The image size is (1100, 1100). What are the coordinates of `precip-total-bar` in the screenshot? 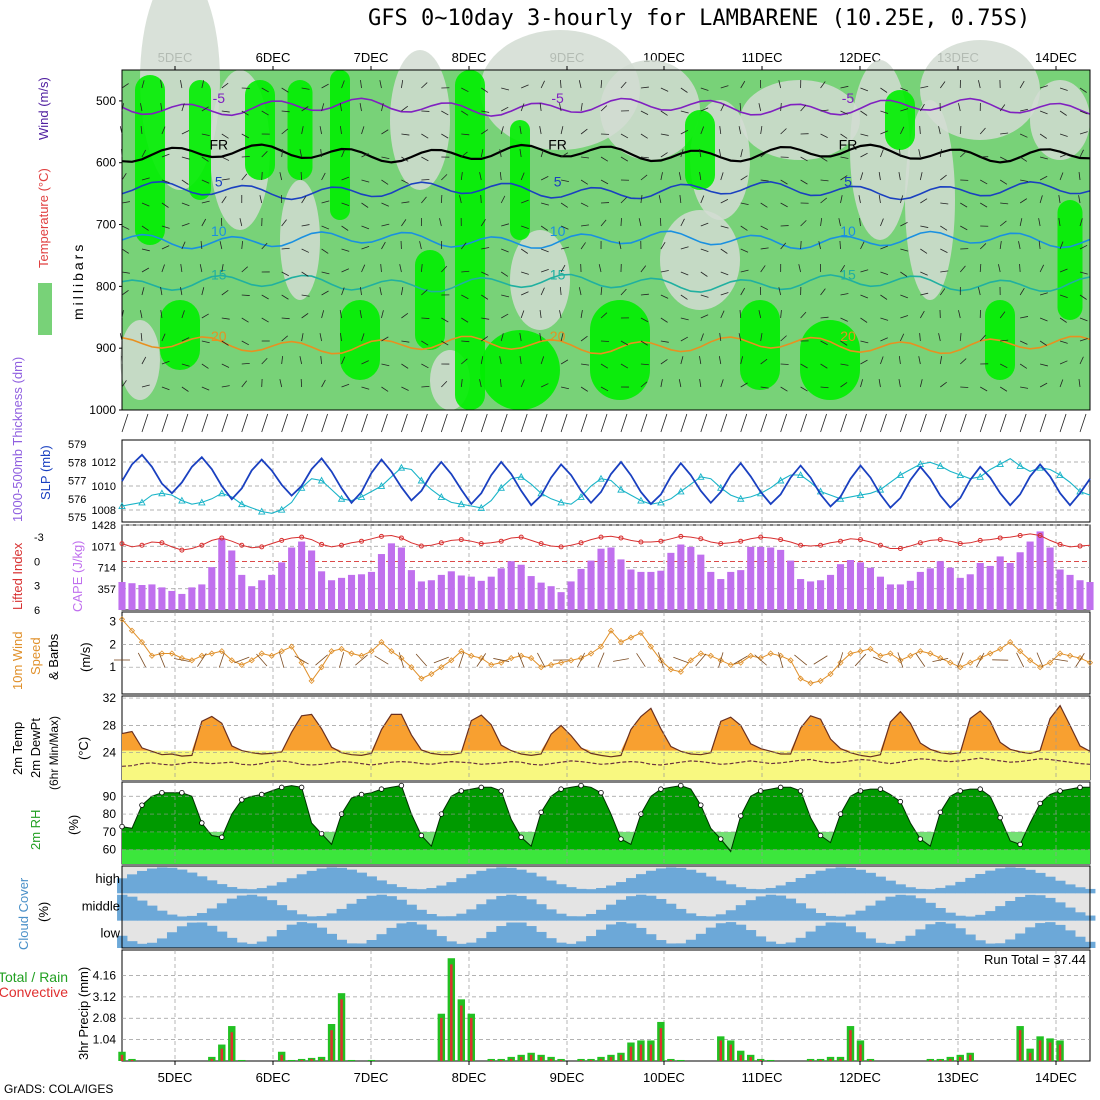 It's located at (770, 1060).